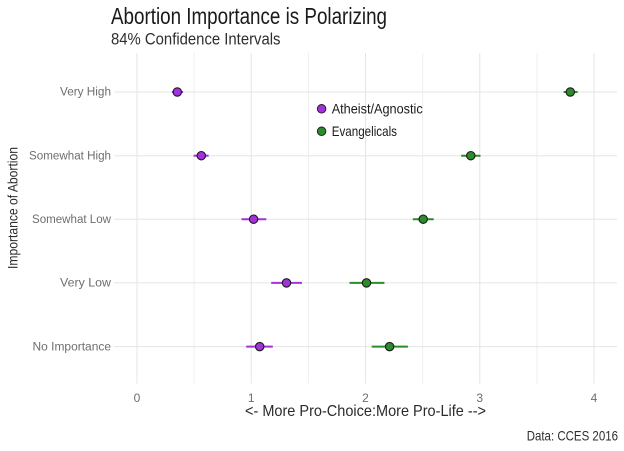 The height and width of the screenshot is (451, 624). I want to click on svg-text: Importance of Abortion, so click(13, 208).